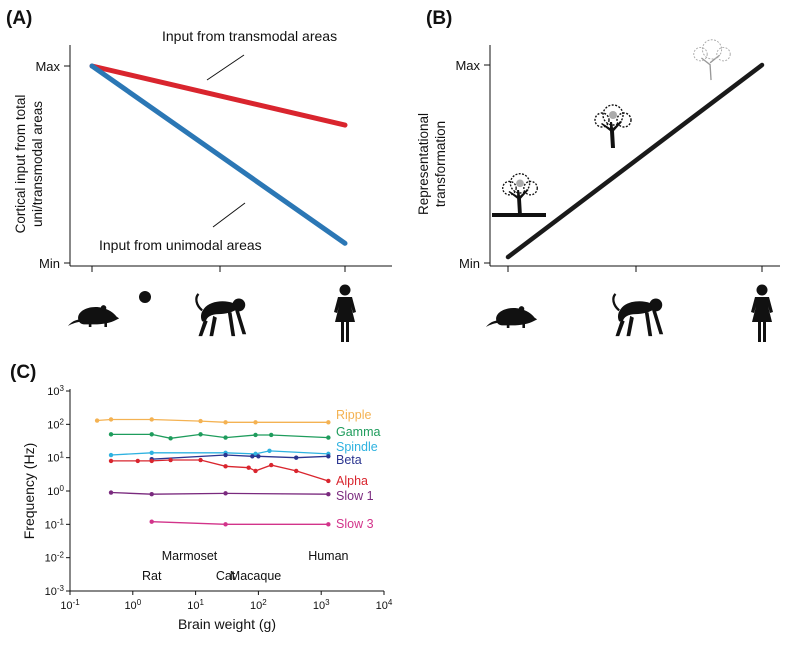 This screenshot has width=800, height=646. I want to click on series-label-slow-1: Slow 1, so click(355, 496).